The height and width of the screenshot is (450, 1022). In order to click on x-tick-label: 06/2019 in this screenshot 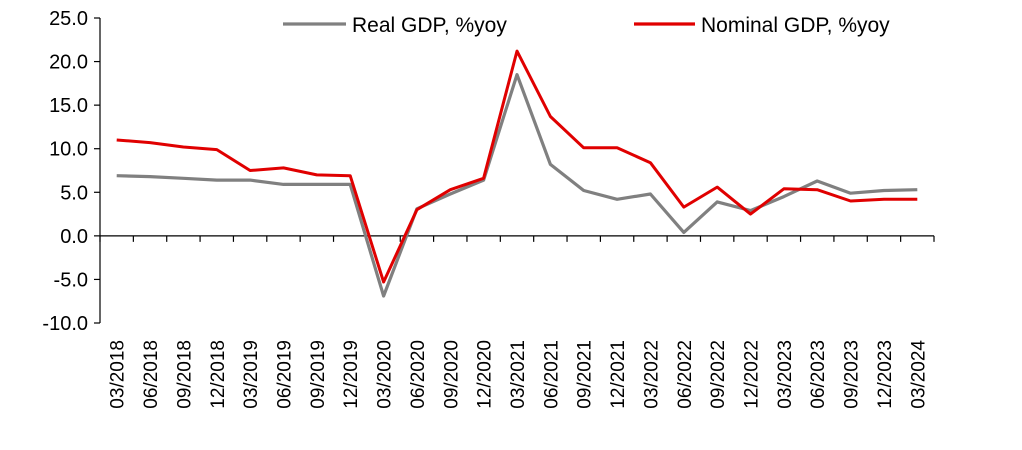, I will do `click(284, 374)`.